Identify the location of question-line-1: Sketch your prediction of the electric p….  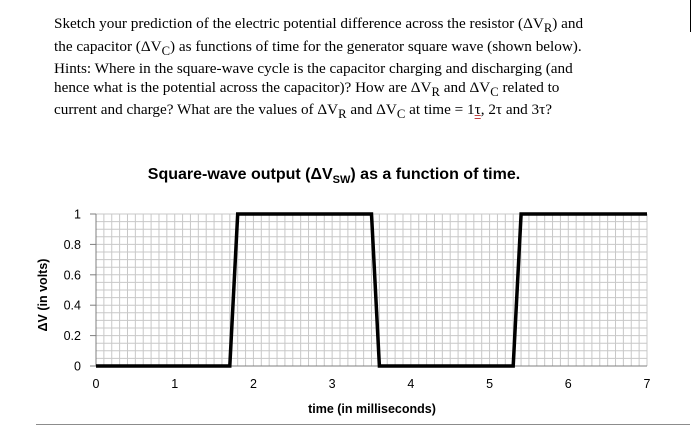
(369, 26).